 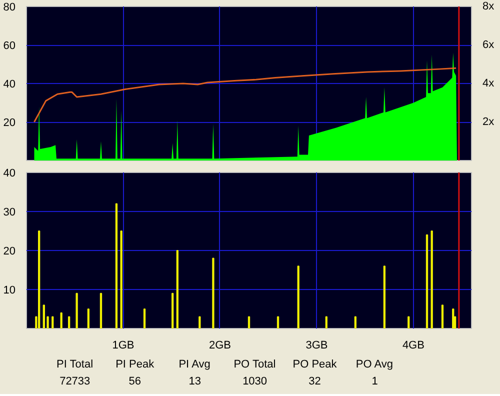 What do you see at coordinates (194, 382) in the screenshot?
I see `text: 13` at bounding box center [194, 382].